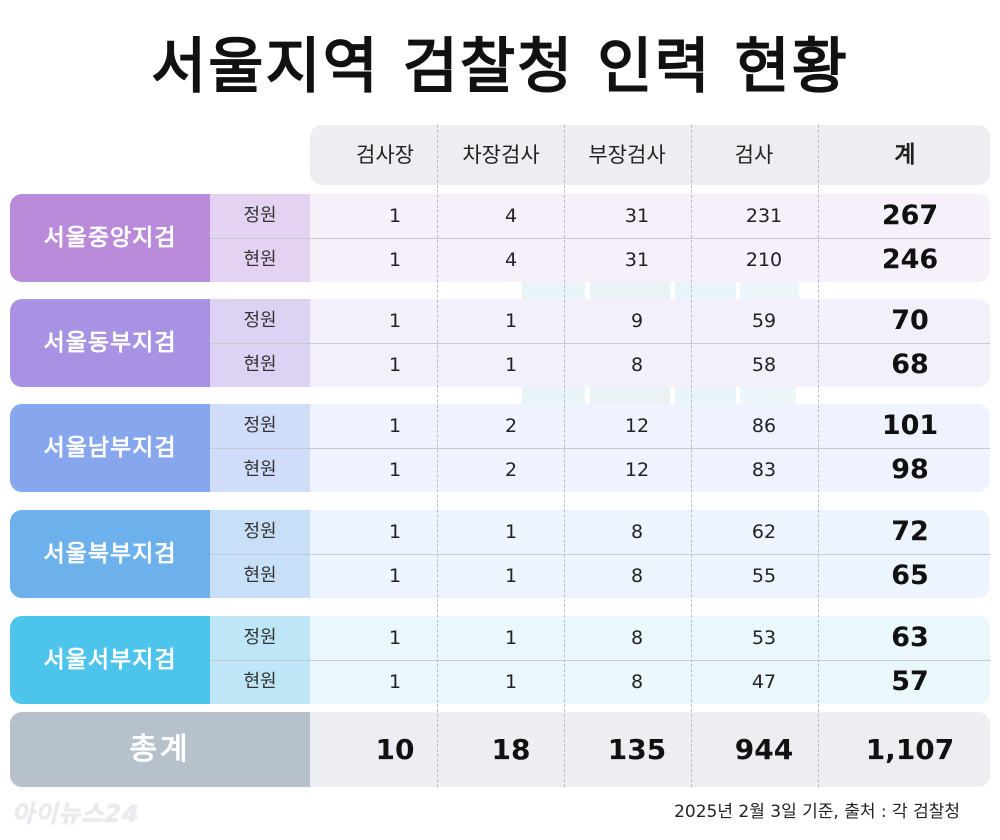 The width and height of the screenshot is (1000, 840). What do you see at coordinates (110, 554) in the screenshot?
I see `office-name: 서울북부지검` at bounding box center [110, 554].